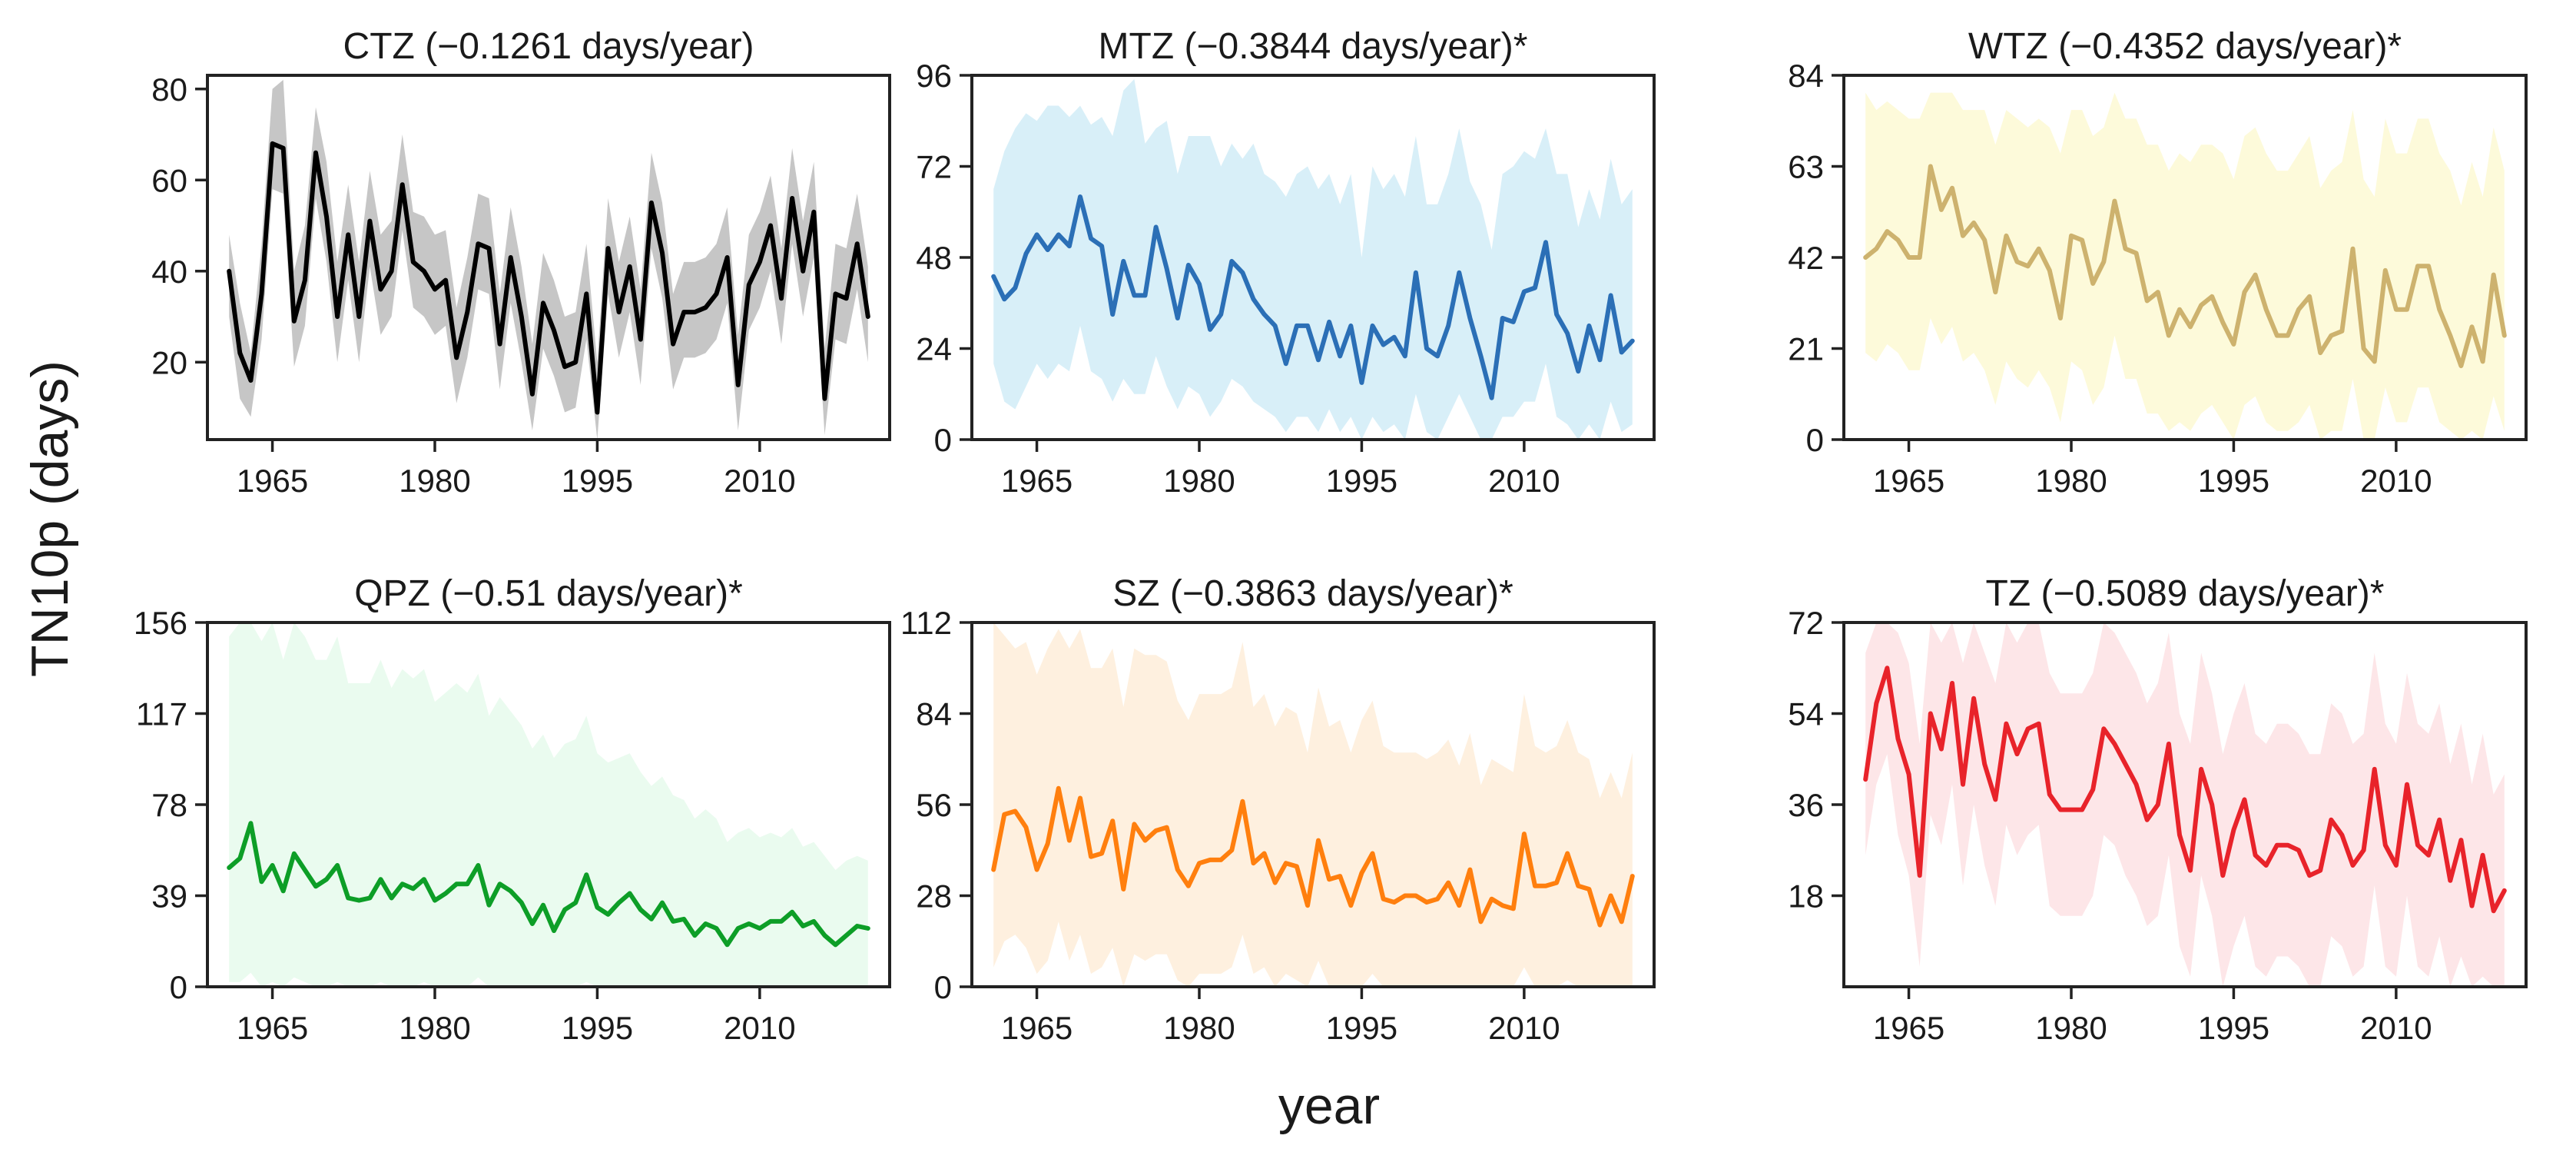 The image size is (2576, 1152). What do you see at coordinates (934, 76) in the screenshot?
I see `y-tick-label: 96` at bounding box center [934, 76].